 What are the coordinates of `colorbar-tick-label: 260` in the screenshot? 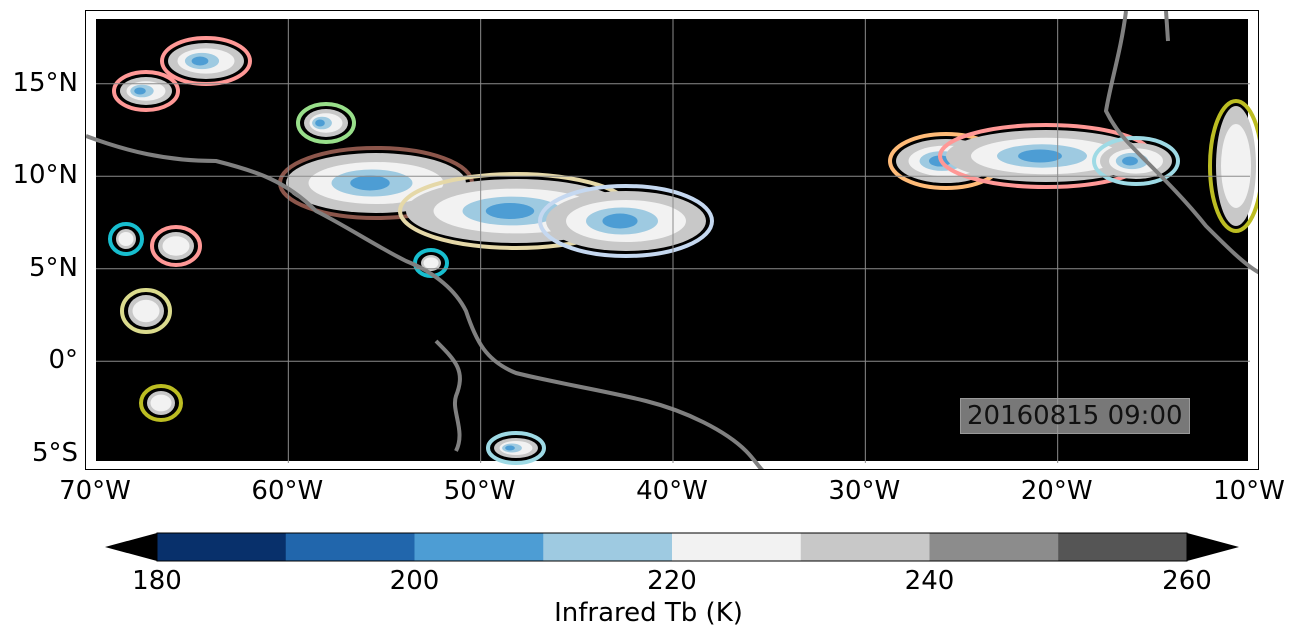 It's located at (1187, 581).